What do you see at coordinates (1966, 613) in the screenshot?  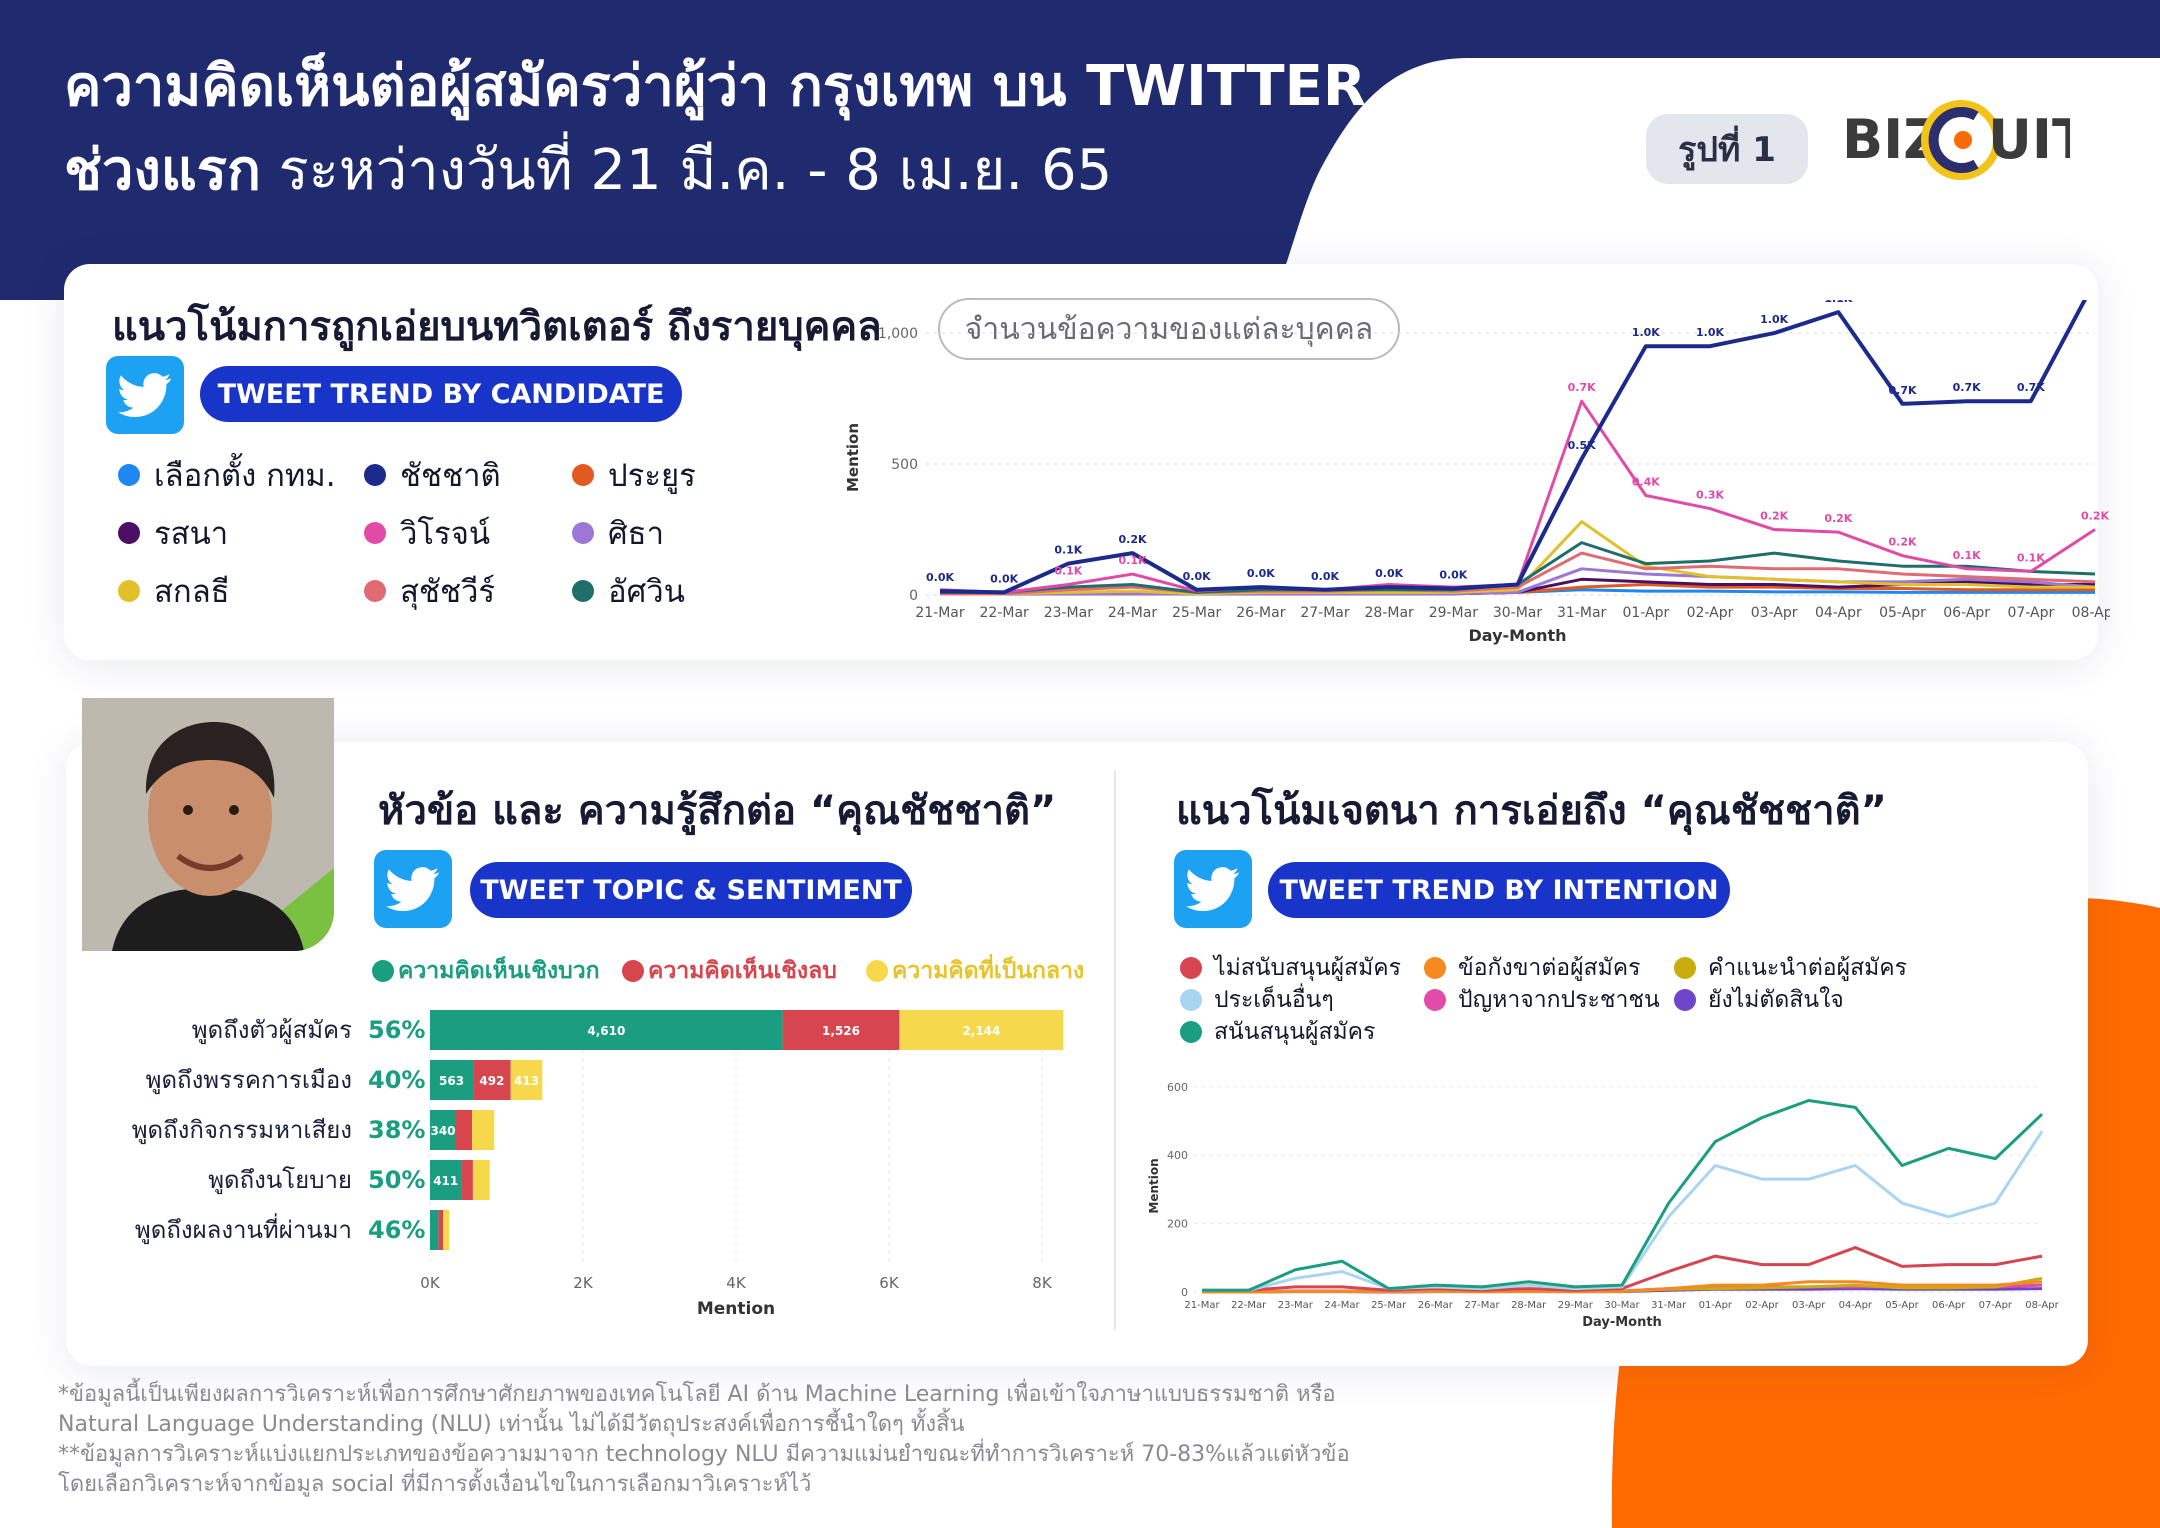 I see `x-tick-label: 06-Apr` at bounding box center [1966, 613].